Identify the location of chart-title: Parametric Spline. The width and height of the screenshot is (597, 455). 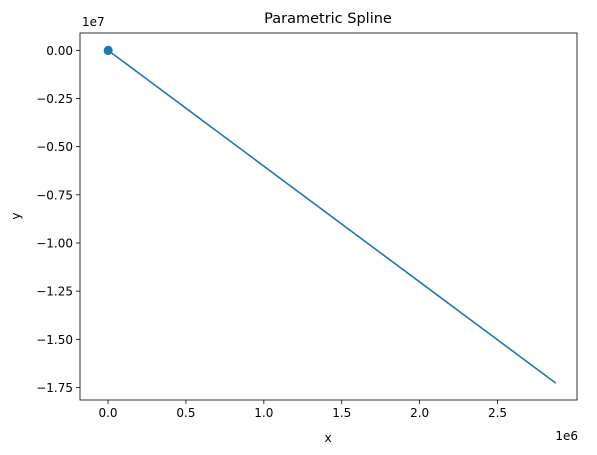
(328, 19).